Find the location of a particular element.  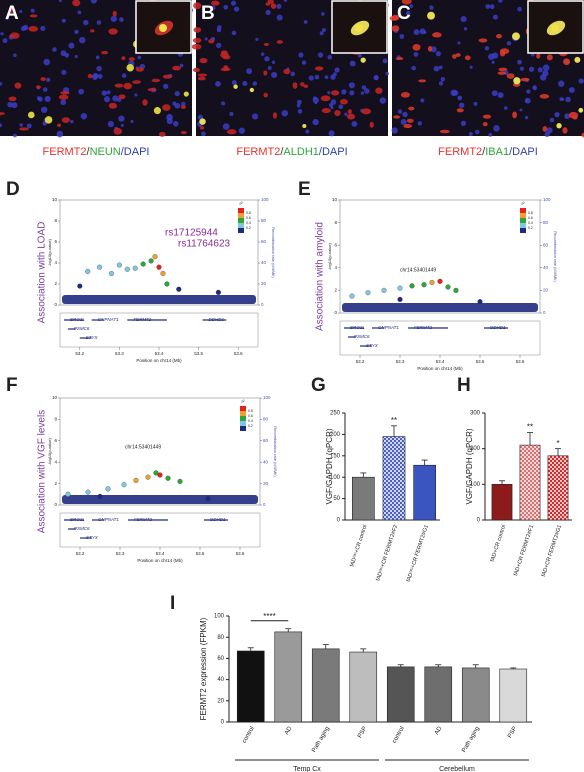

y-tick-label: 80 is located at coordinates (220, 638).